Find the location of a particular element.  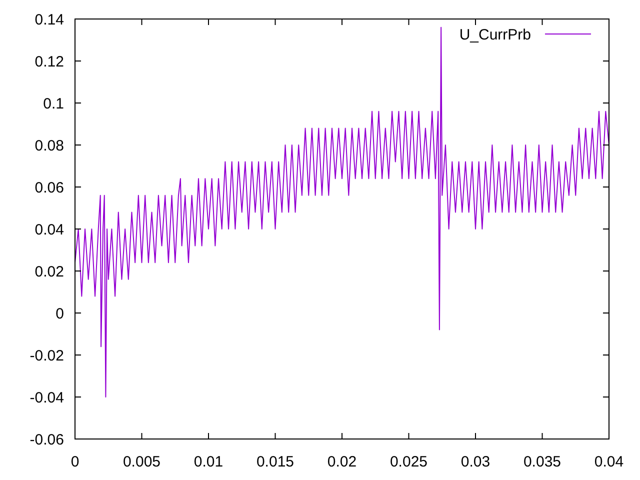

y-tick-label: 0.06 is located at coordinates (49, 187).